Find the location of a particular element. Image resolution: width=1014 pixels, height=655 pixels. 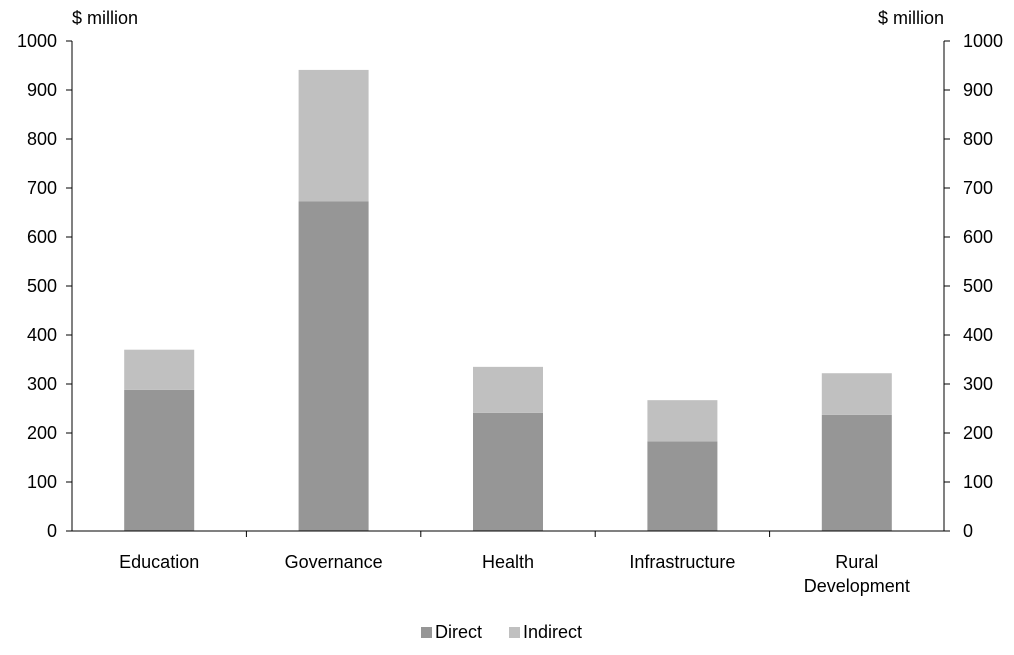

left-tick-label: 700 is located at coordinates (42, 188).